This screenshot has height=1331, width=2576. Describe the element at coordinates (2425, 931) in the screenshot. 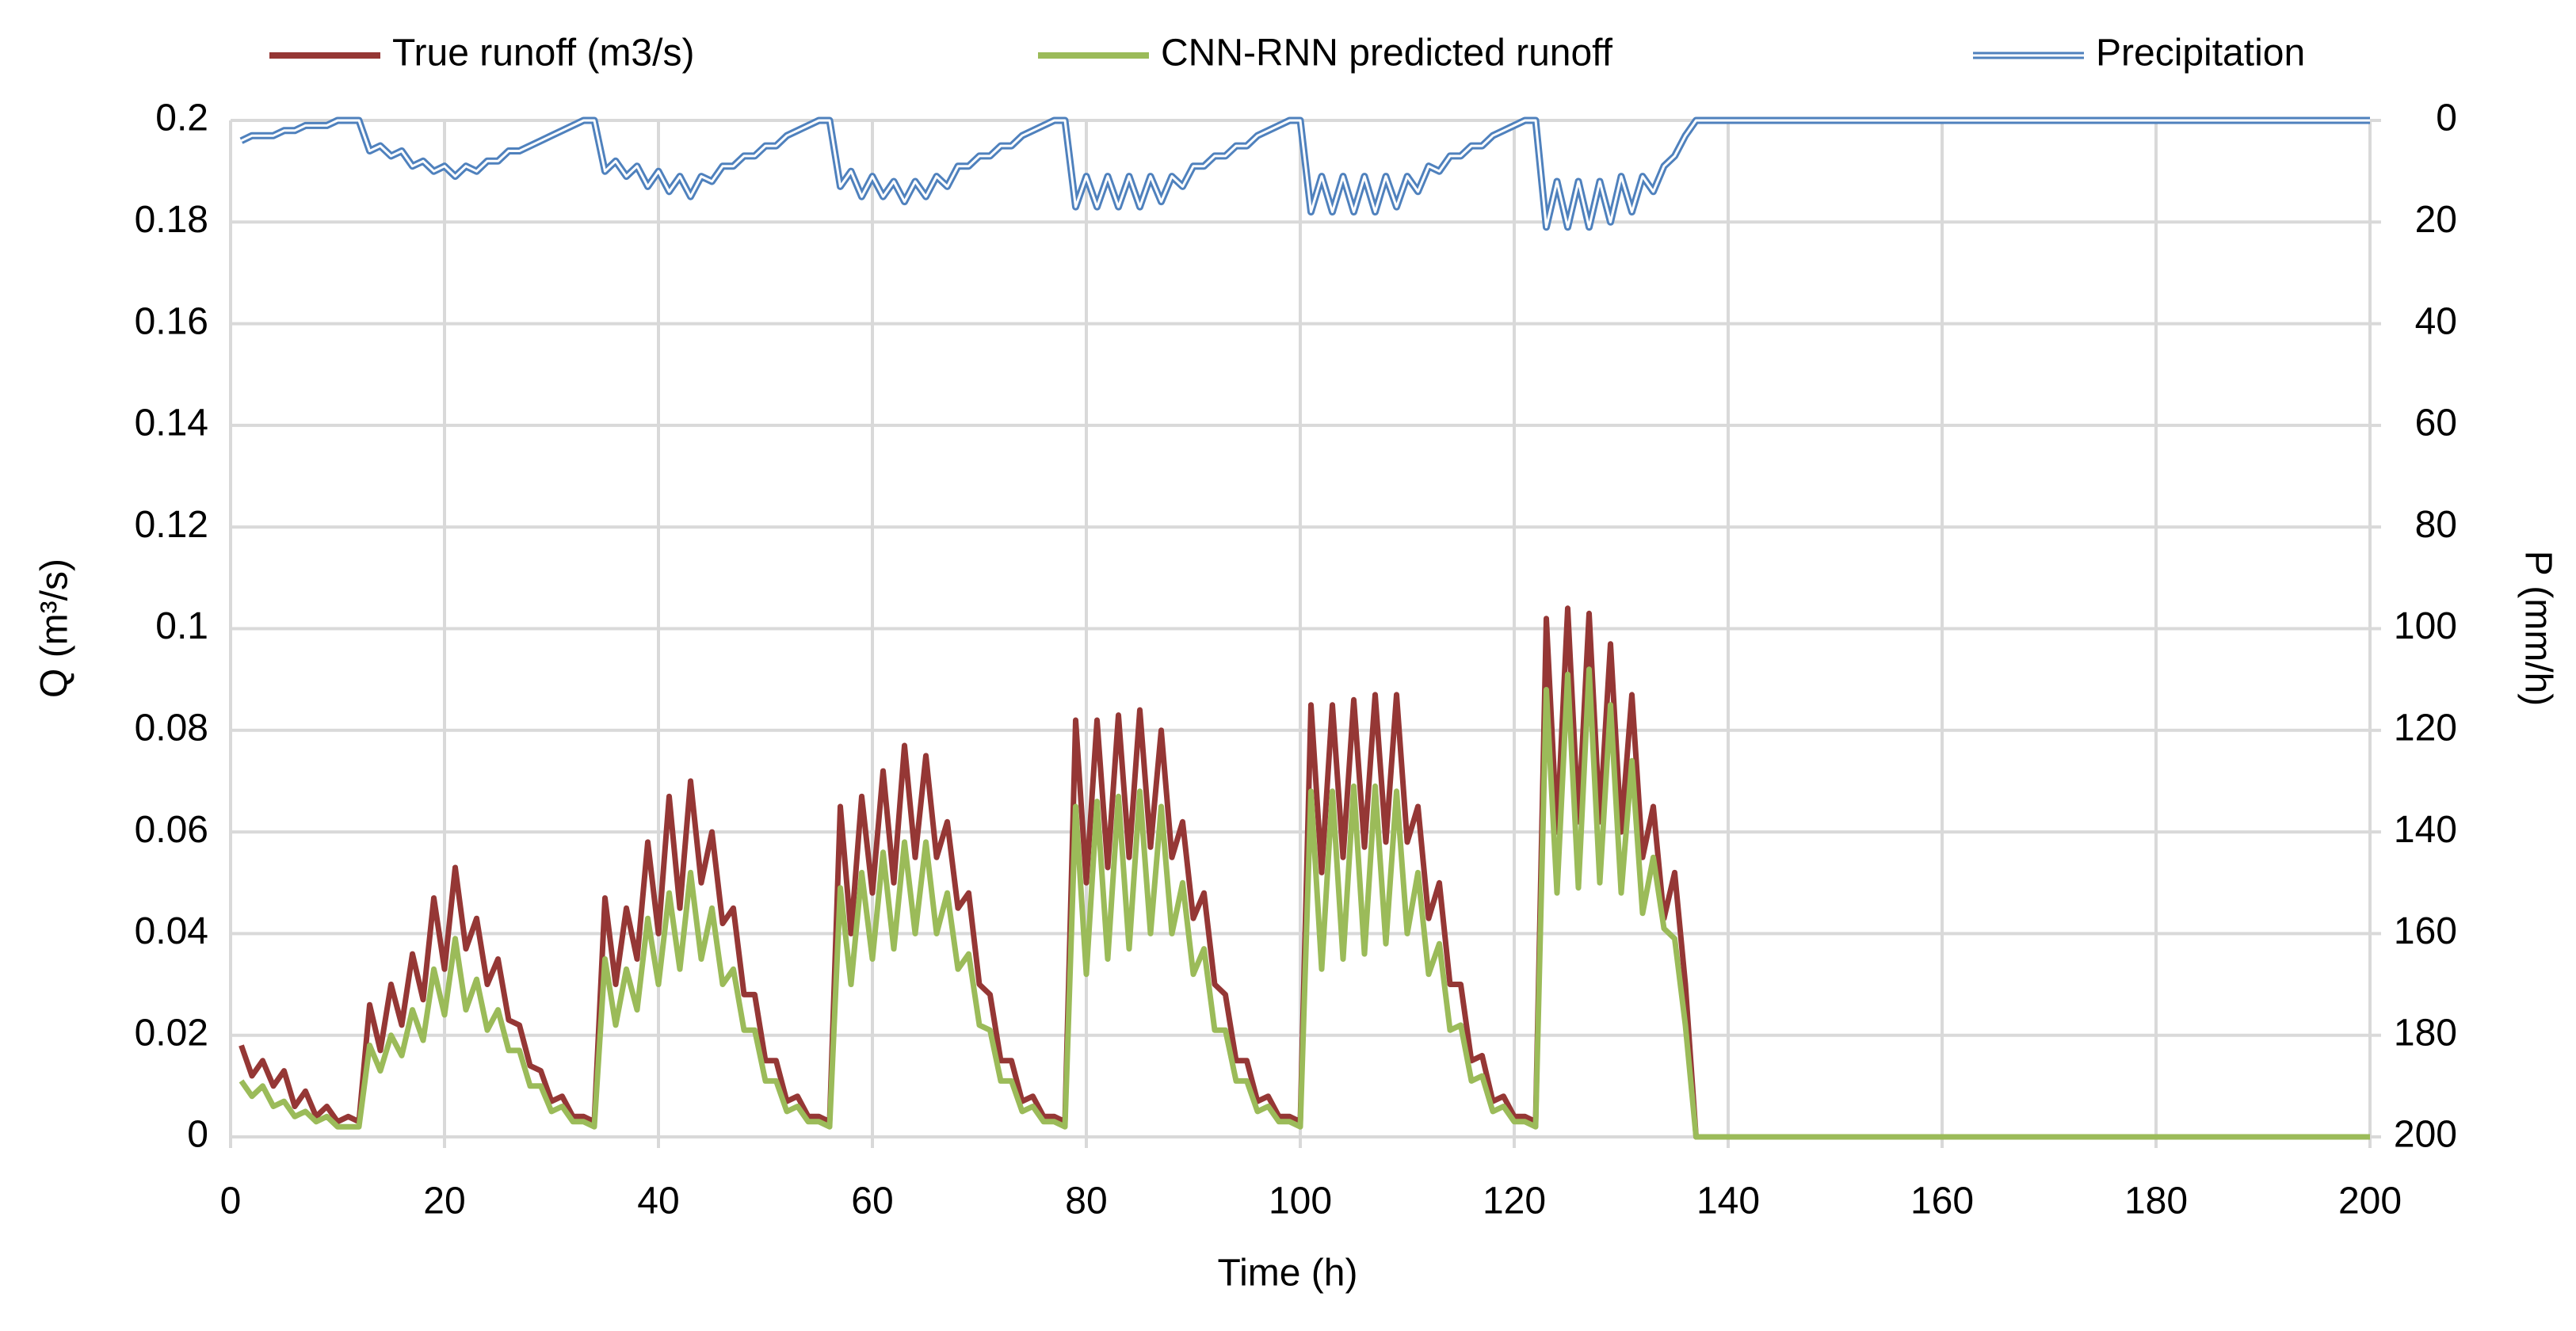

I see `y2-tick-label: 160` at that location.